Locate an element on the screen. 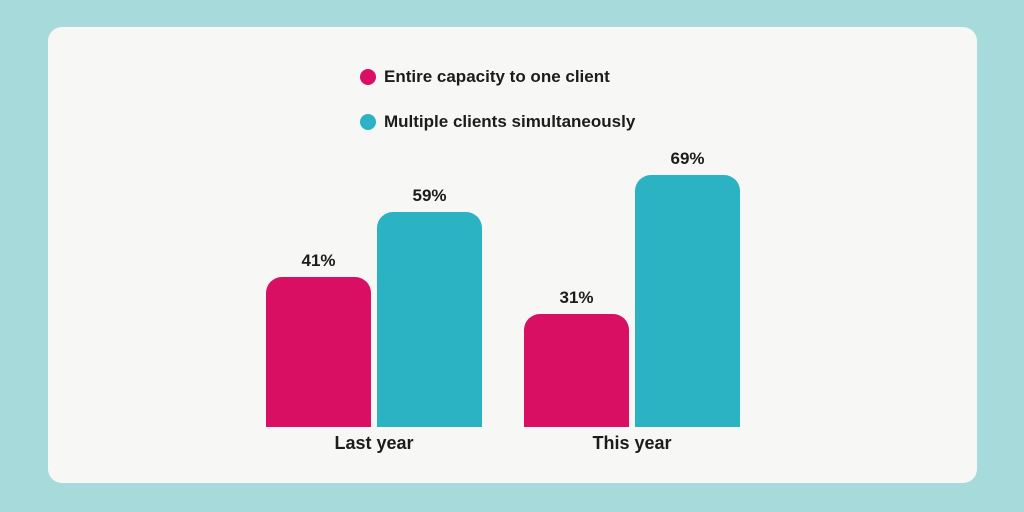 This screenshot has width=1024, height=512. bar-value-label-last-year-entire-capacity-to-one-client: 41% is located at coordinates (318, 260).